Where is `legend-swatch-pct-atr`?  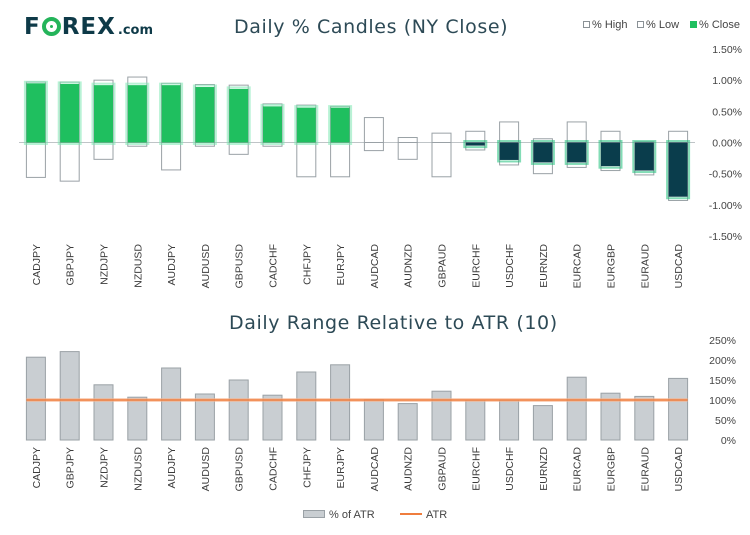 legend-swatch-pct-atr is located at coordinates (314, 514).